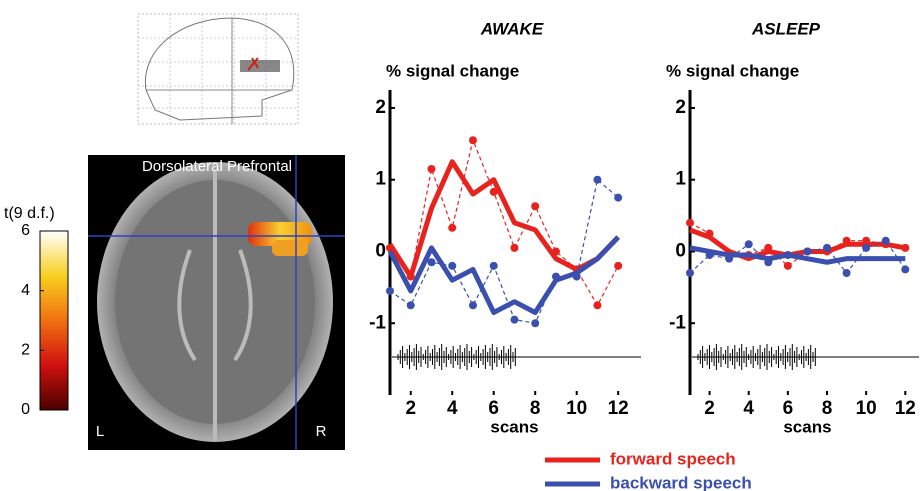  I want to click on legend-label: forward speech, so click(673, 458).